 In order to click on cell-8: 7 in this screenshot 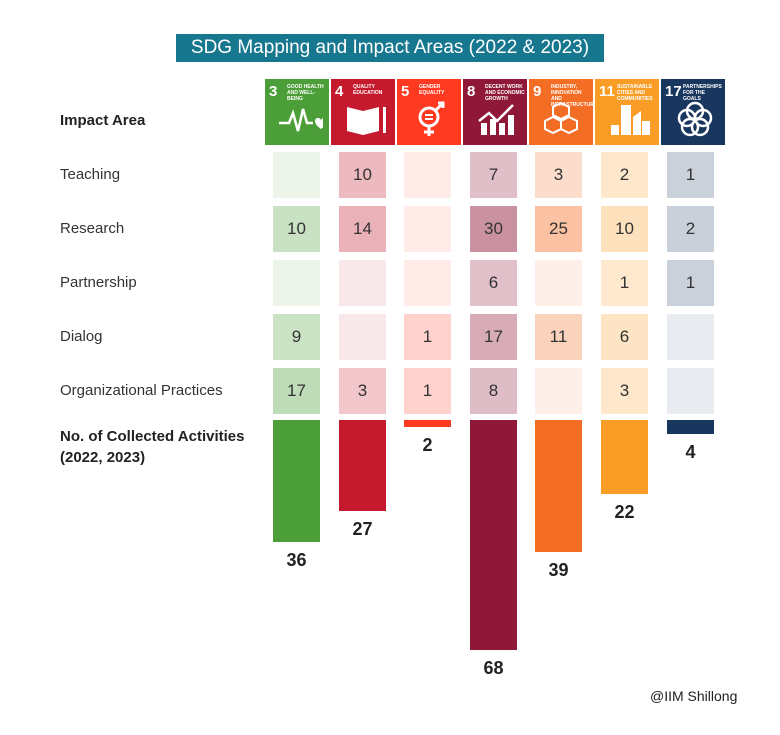, I will do `click(493, 175)`.